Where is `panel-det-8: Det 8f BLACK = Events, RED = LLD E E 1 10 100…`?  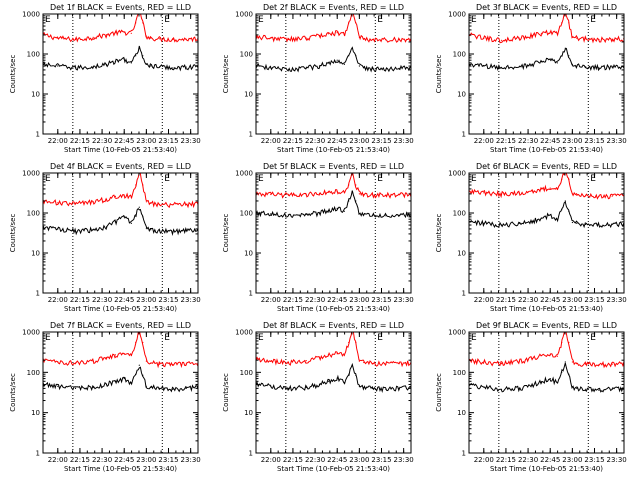 panel-det-8: Det 8f BLACK = Events, RED = LLD E E 1 10 100… is located at coordinates (318, 397).